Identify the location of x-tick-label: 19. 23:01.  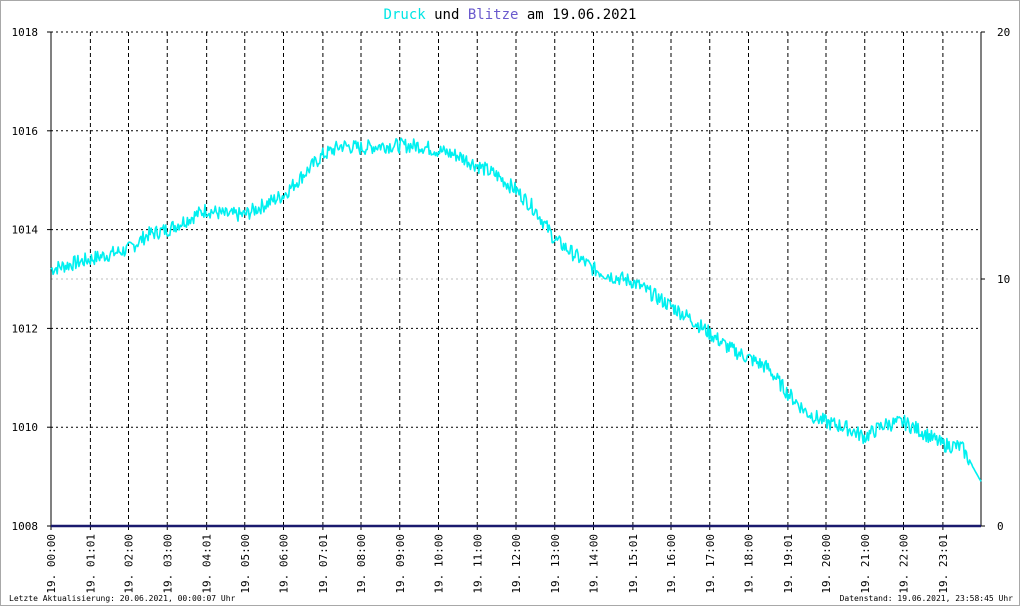
(943, 564).